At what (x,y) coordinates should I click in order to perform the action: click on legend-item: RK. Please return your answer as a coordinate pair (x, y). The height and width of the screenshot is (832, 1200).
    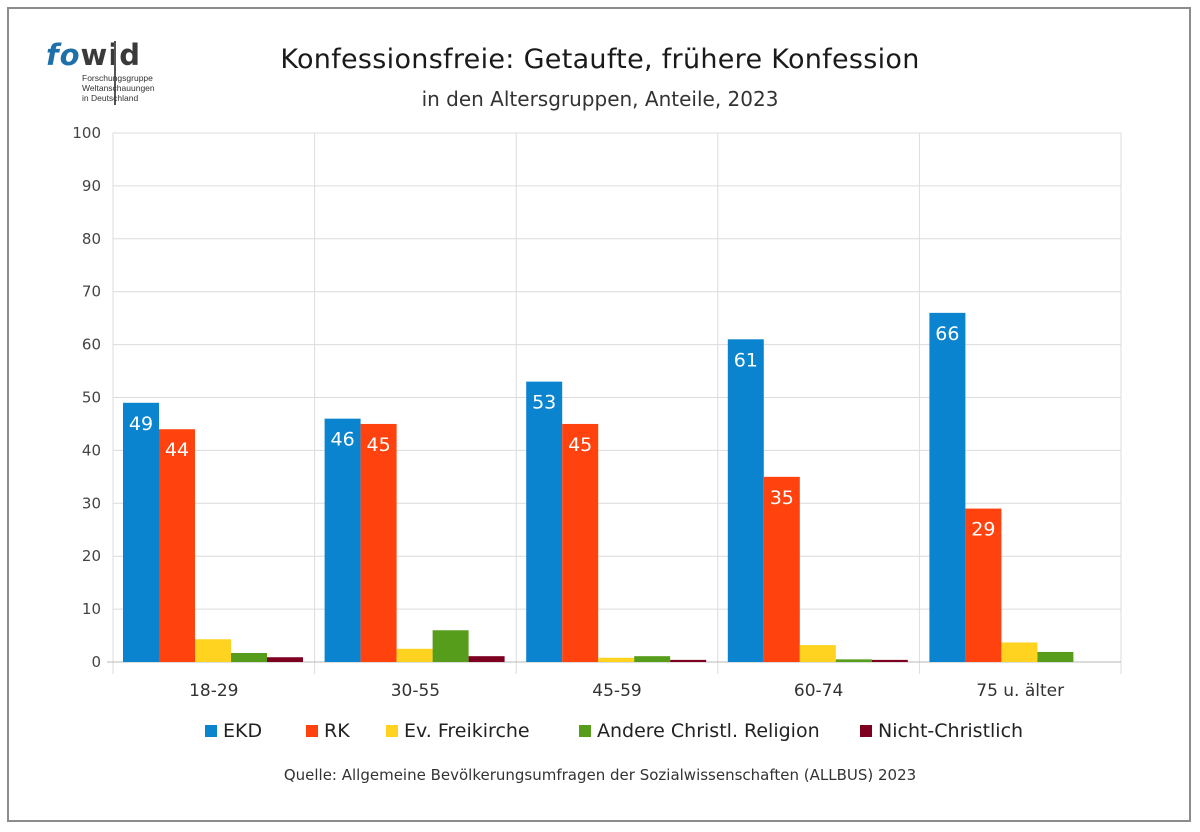
    Looking at the image, I should click on (328, 731).